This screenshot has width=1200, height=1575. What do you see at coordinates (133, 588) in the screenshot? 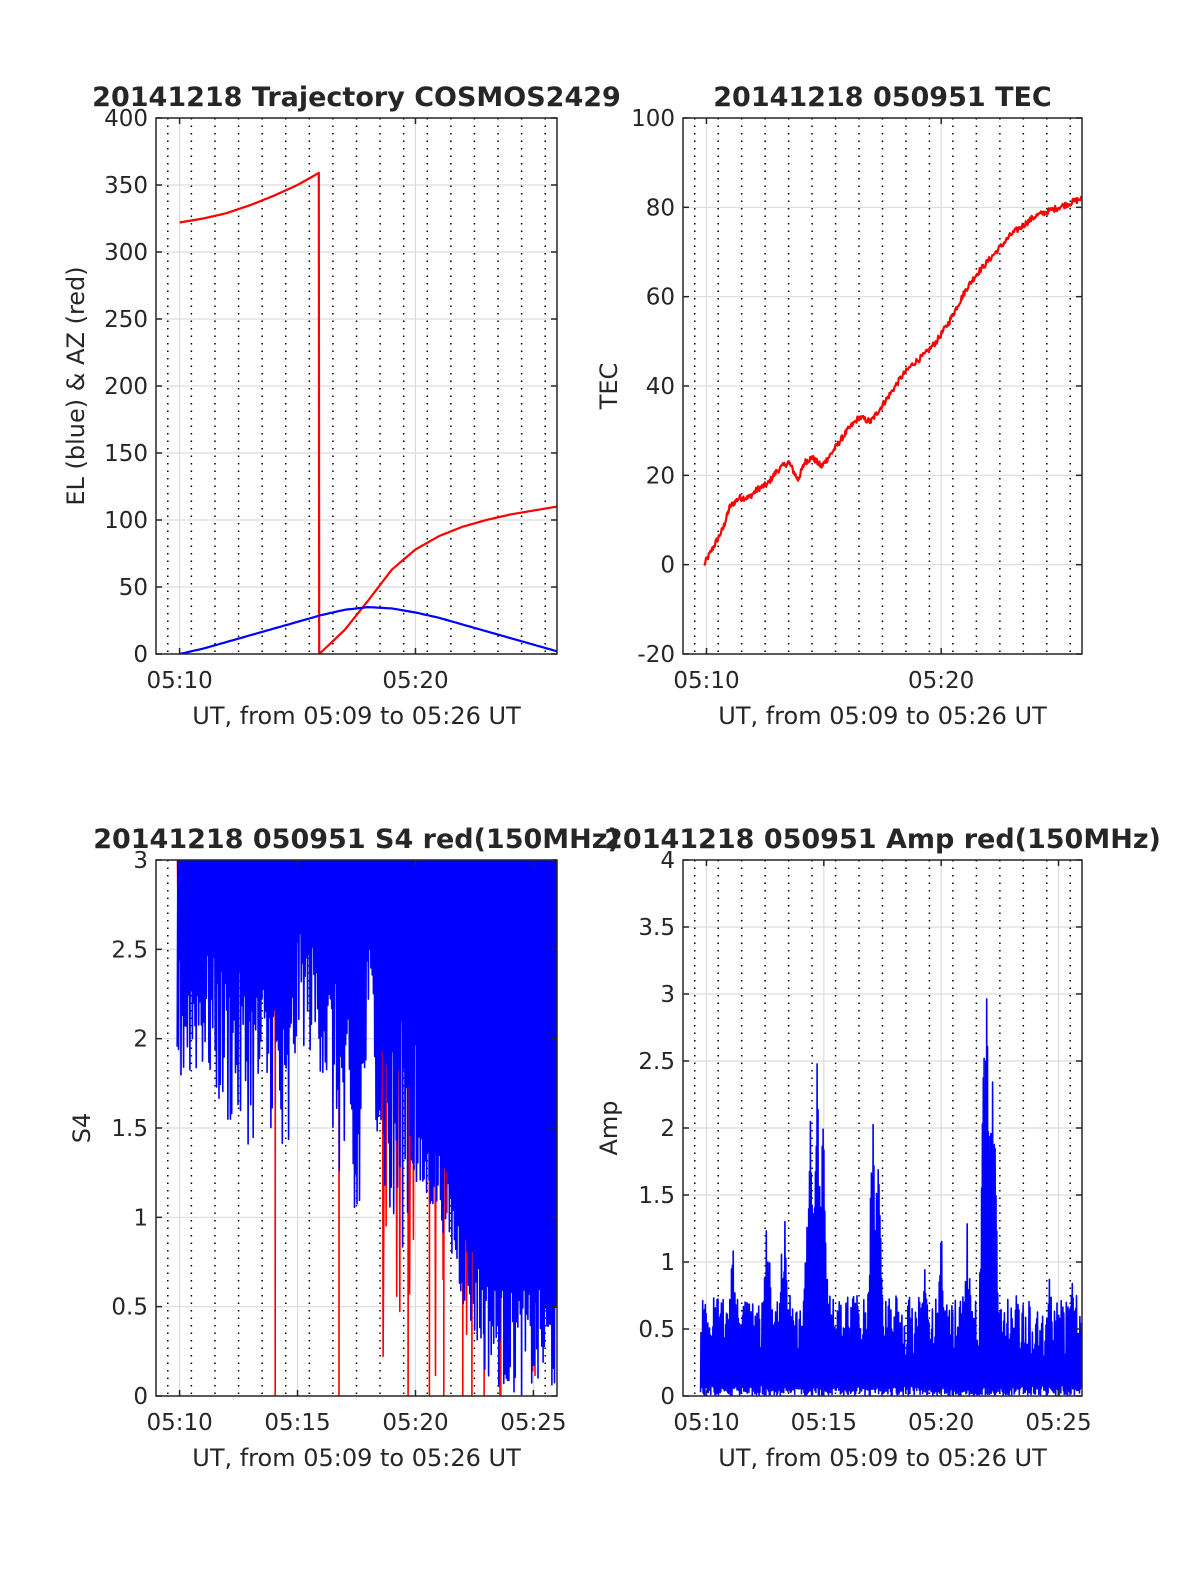
I see `y-tick-label: 50` at bounding box center [133, 588].